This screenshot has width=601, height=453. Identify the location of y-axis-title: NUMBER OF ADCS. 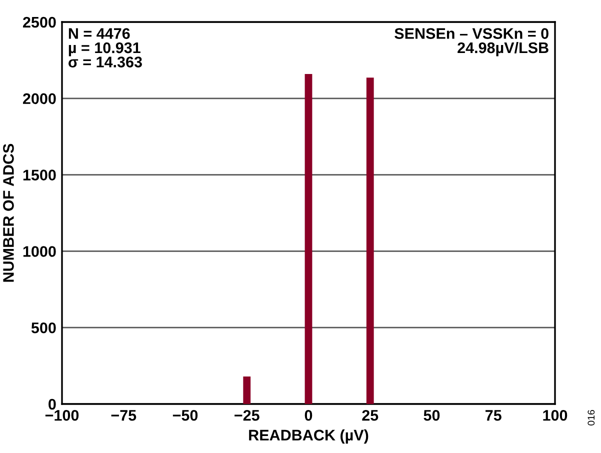
(8, 213).